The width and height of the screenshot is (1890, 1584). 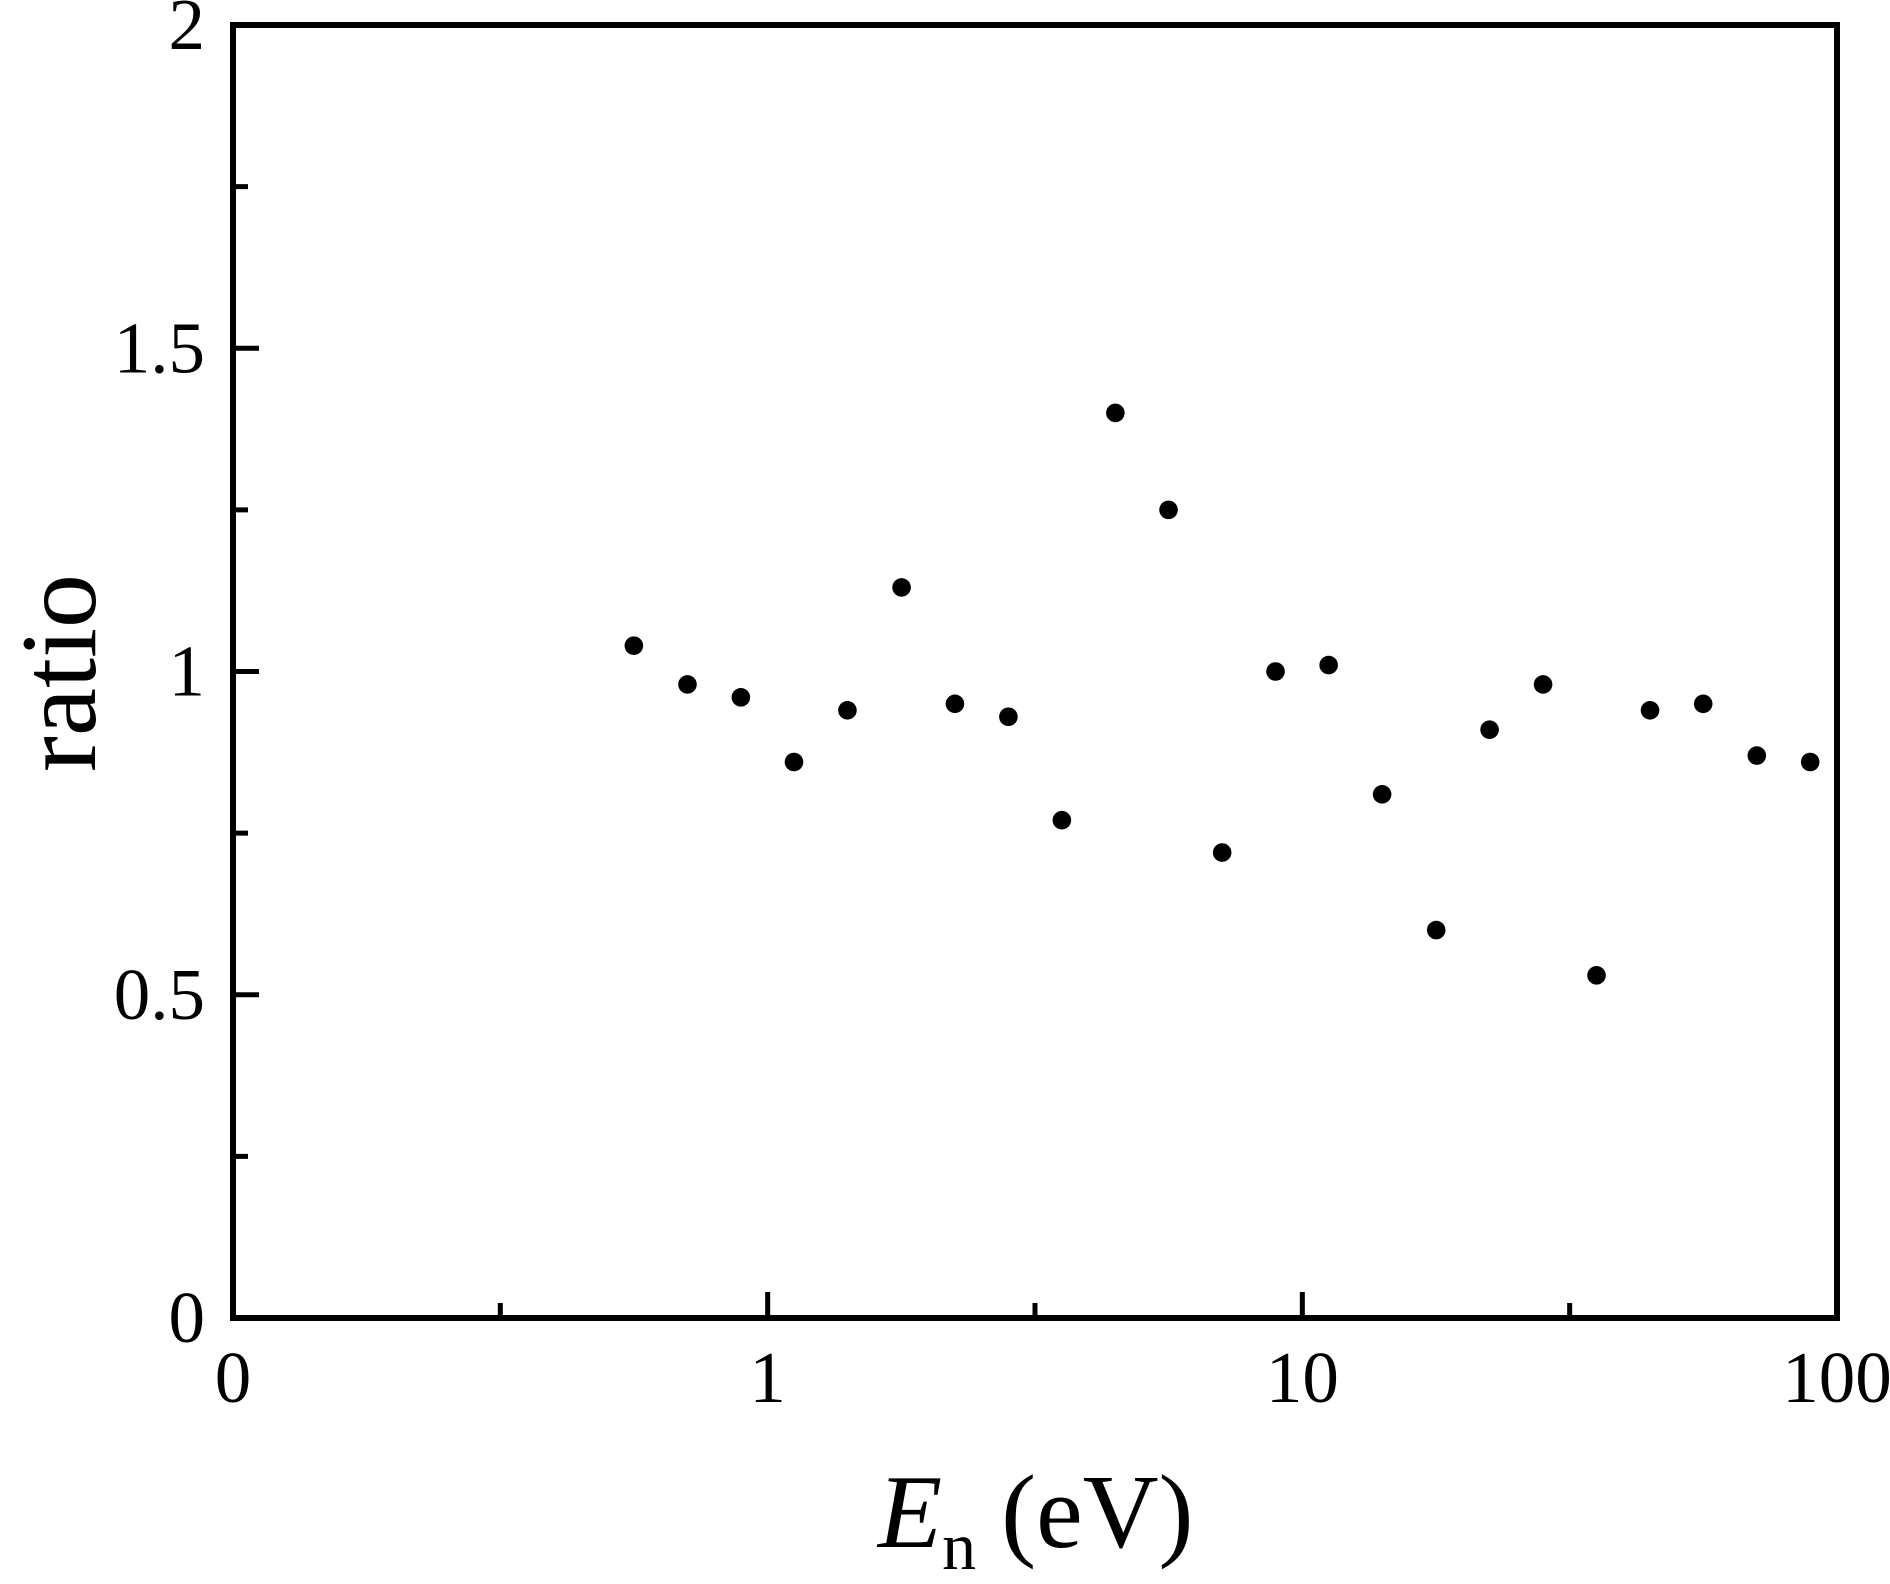 I want to click on x-axis-title: En (eV), so click(x=1035, y=1518).